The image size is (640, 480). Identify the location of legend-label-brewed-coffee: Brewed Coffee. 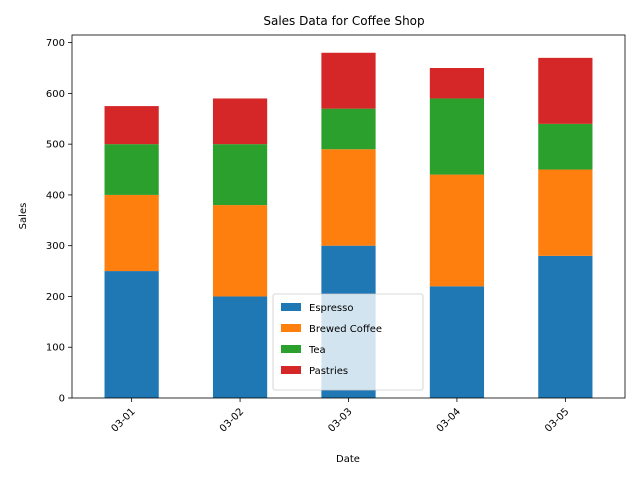
(345, 329).